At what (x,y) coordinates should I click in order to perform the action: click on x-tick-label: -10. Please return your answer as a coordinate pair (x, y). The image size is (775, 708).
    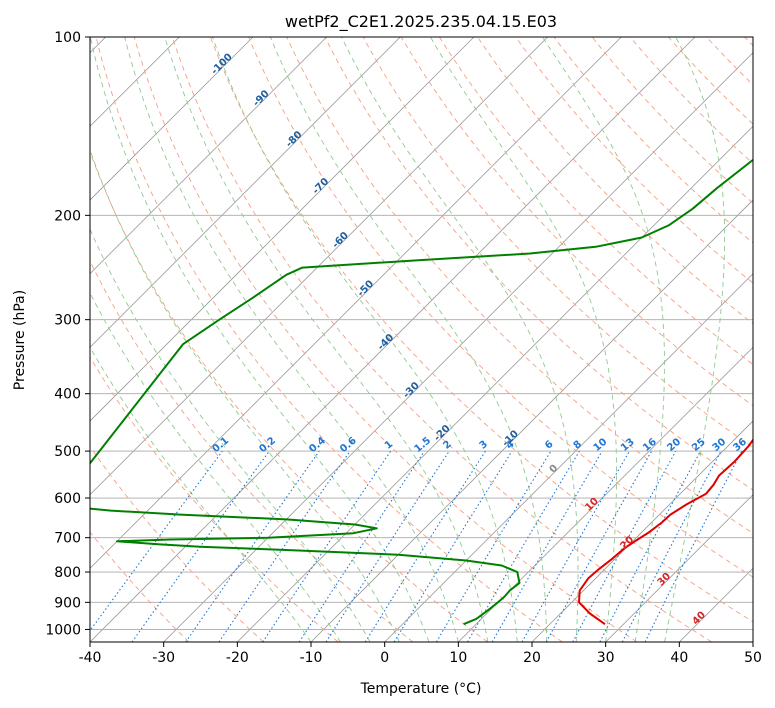
    Looking at the image, I should click on (311, 658).